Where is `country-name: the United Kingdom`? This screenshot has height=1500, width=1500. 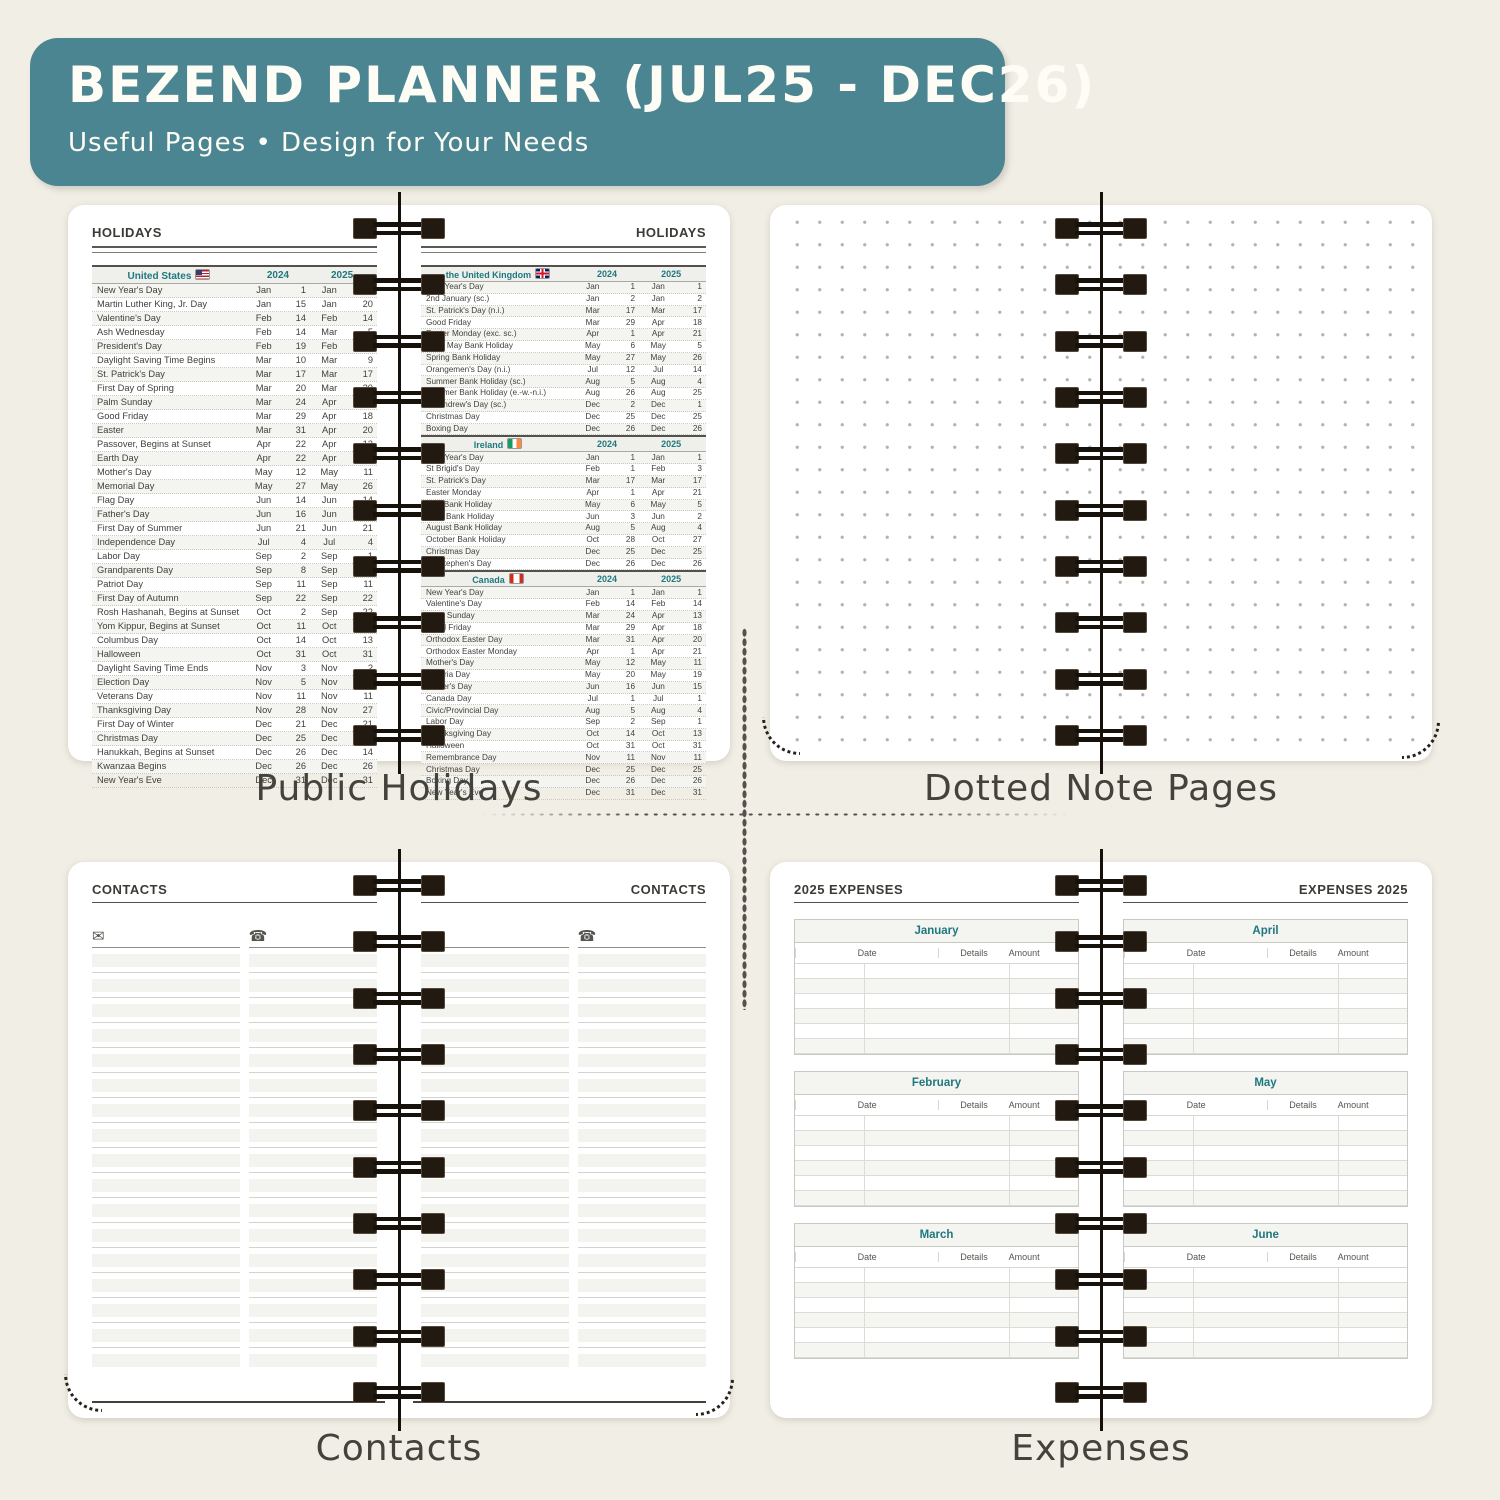 country-name: the United Kingdom is located at coordinates (488, 275).